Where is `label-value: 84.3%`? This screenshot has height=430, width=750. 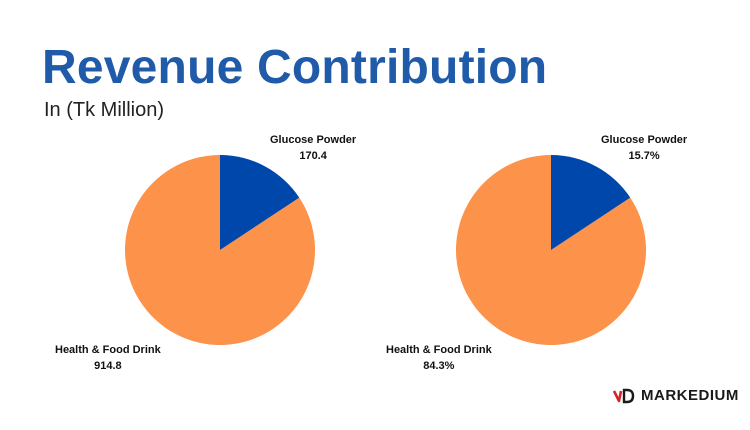
label-value: 84.3% is located at coordinates (439, 366).